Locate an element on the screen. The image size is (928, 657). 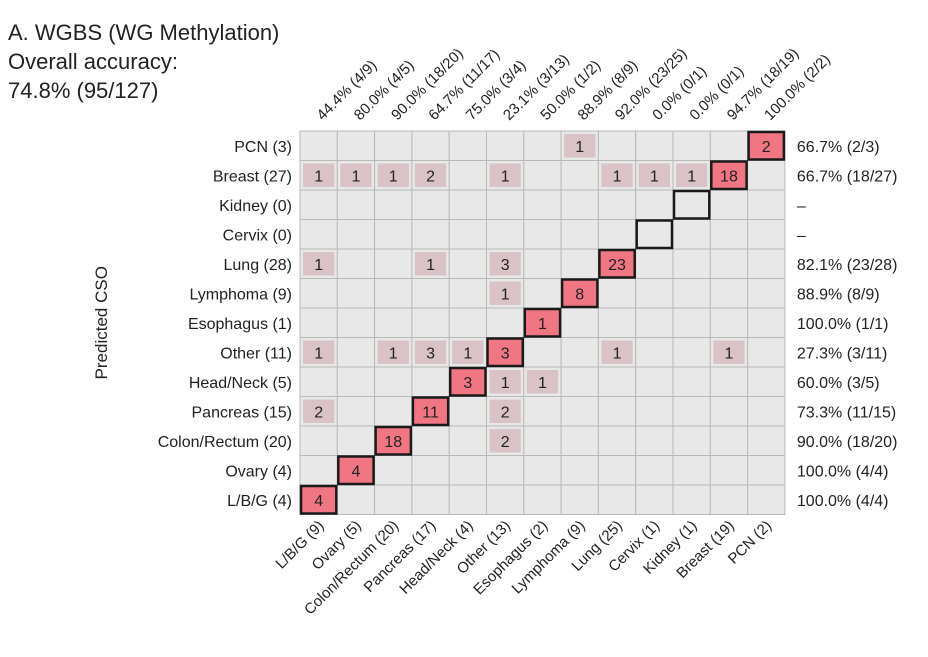
row-accuracy: 100.0% (1/1) is located at coordinates (843, 324).